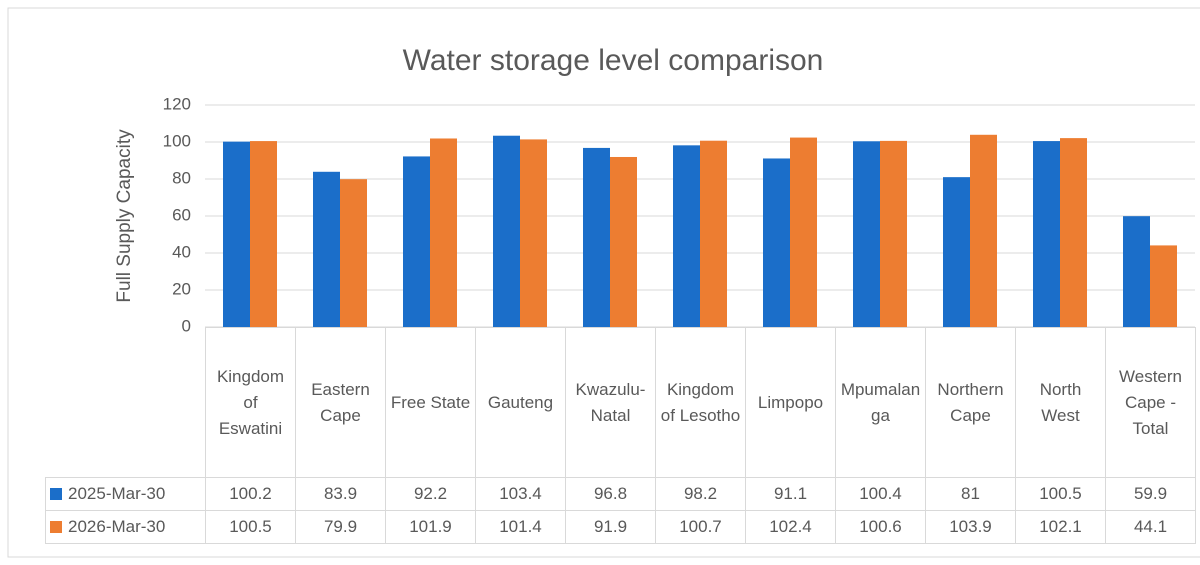 Image resolution: width=1200 pixels, height=565 pixels. What do you see at coordinates (340, 527) in the screenshot?
I see `table-value: 79.9` at bounding box center [340, 527].